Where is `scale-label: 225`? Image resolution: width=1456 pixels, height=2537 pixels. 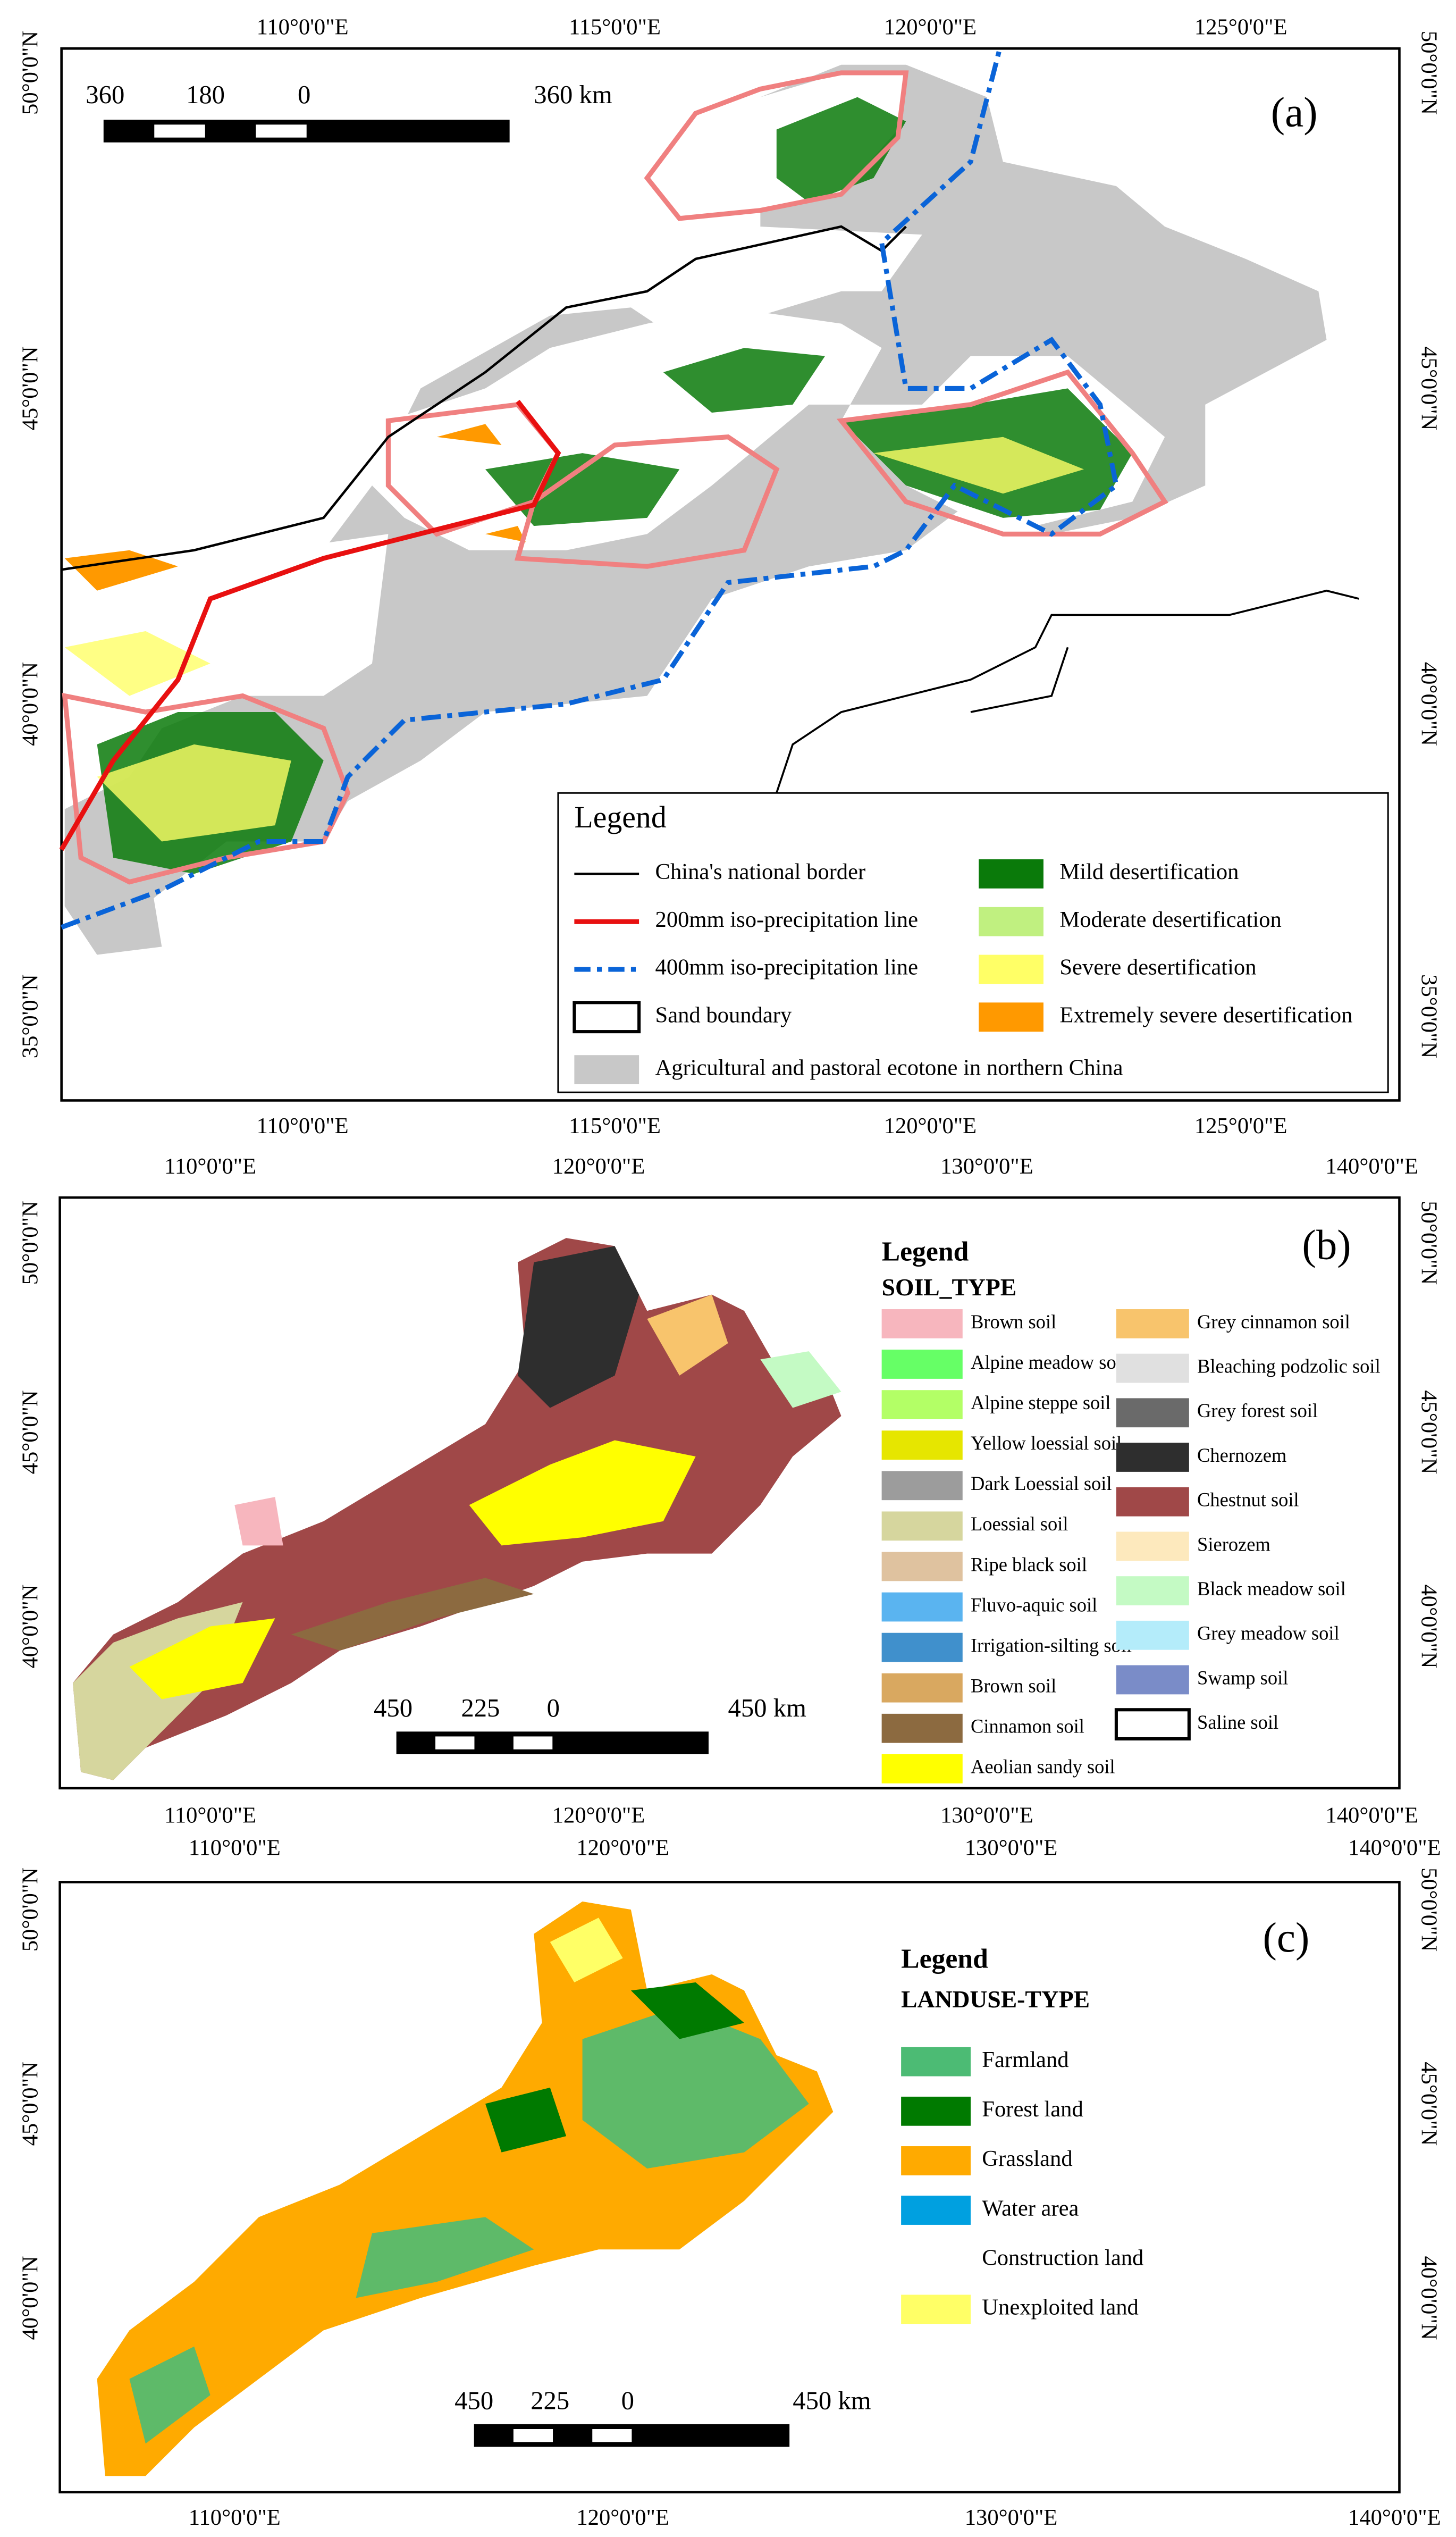
scale-label: 225 is located at coordinates (550, 2400).